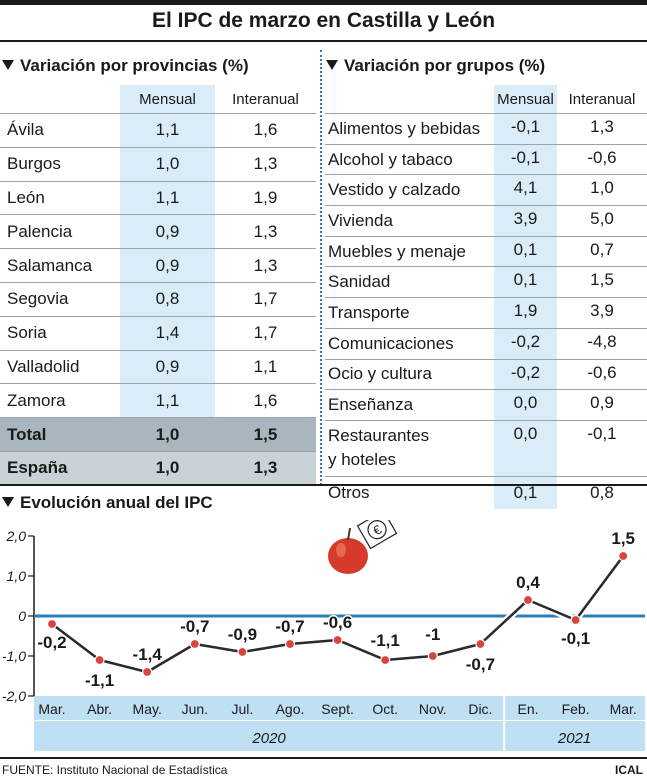 The height and width of the screenshot is (783, 647). I want to click on data-label: -1,4, so click(148, 654).